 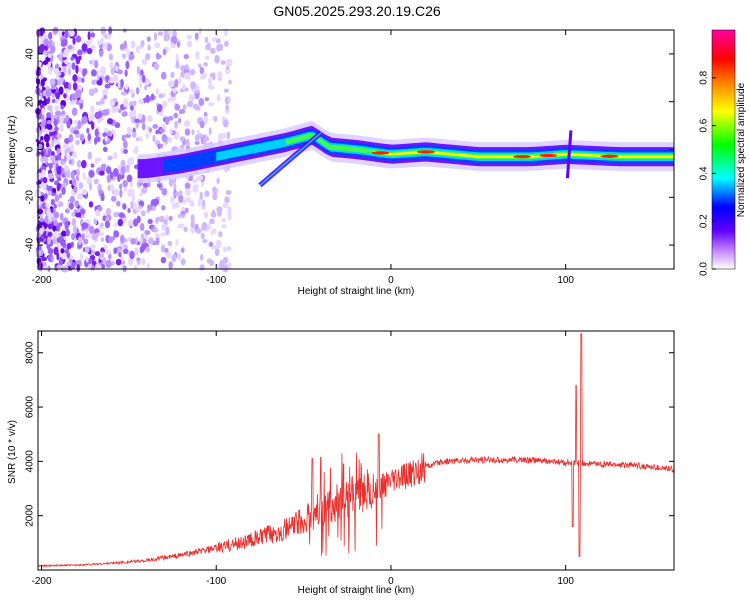 I want to click on vertical-feature, so click(x=569, y=154).